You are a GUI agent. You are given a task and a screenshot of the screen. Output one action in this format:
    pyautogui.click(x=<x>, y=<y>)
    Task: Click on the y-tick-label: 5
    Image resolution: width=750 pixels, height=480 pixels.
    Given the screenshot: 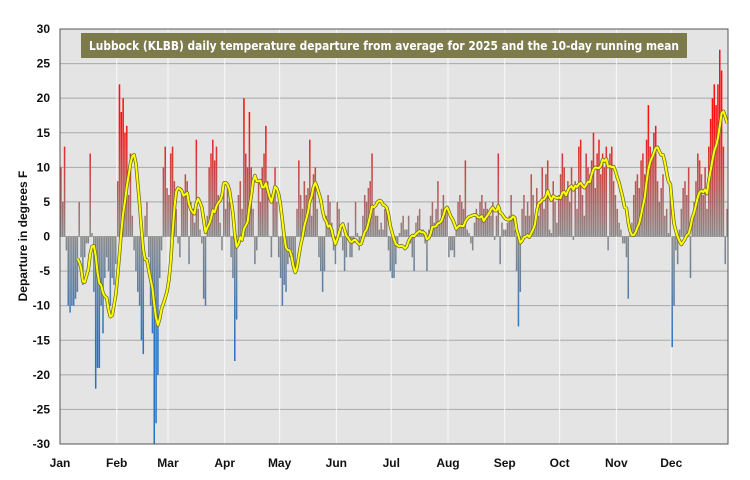 What is the action you would take?
    pyautogui.click(x=46, y=202)
    